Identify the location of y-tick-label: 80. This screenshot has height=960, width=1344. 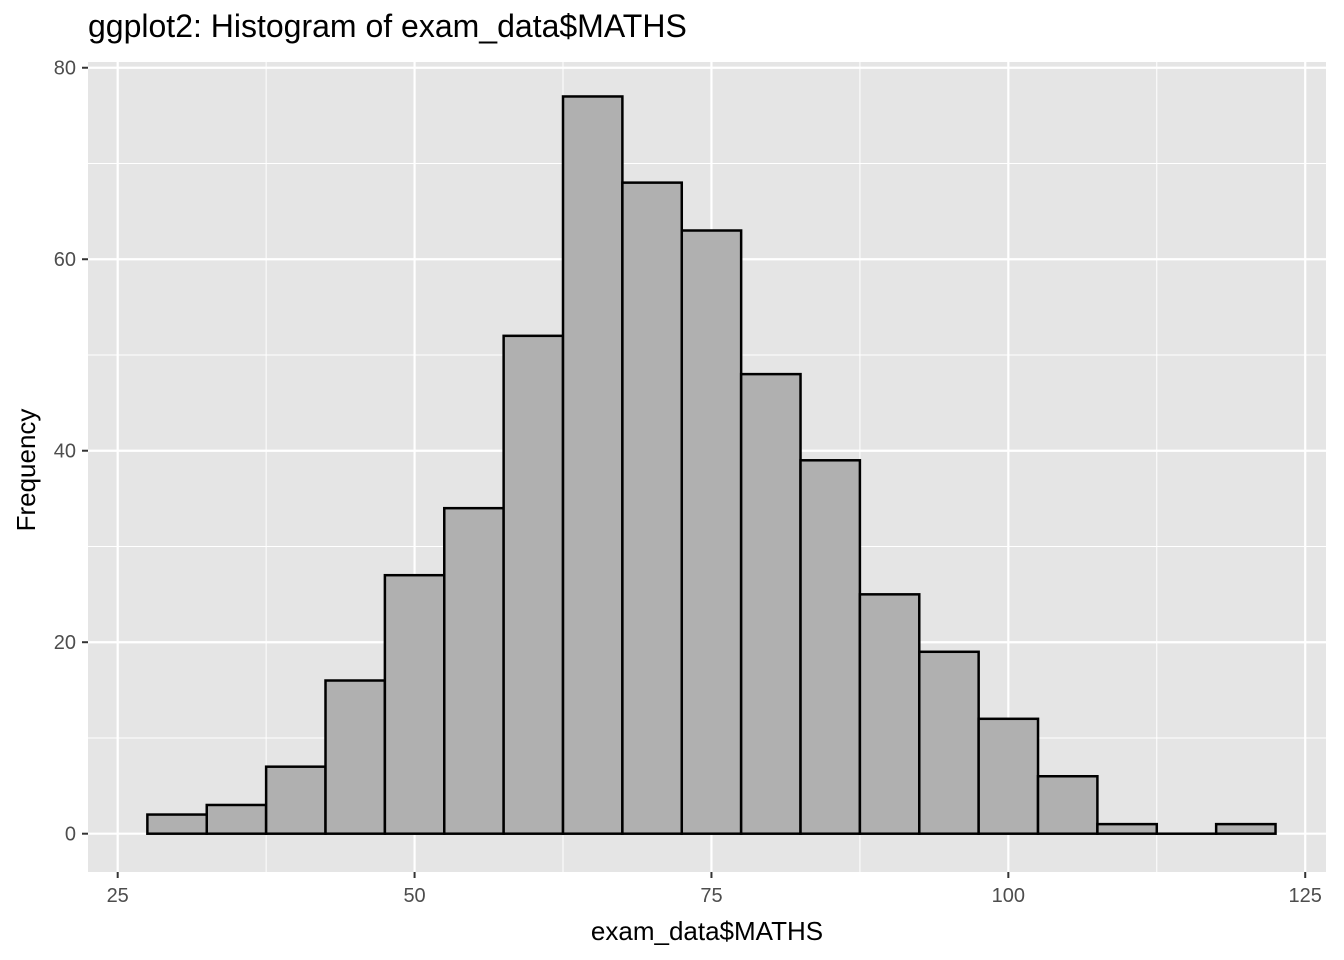
(65, 69).